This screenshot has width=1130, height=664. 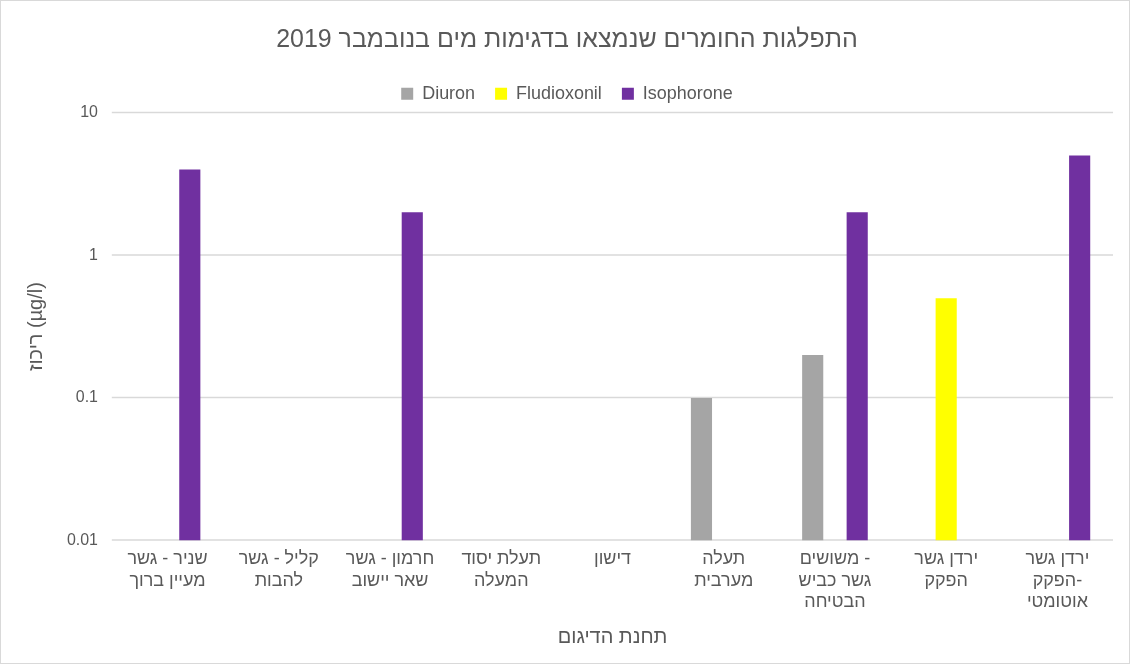 I want to click on y-tick-label: 1, so click(x=94, y=254).